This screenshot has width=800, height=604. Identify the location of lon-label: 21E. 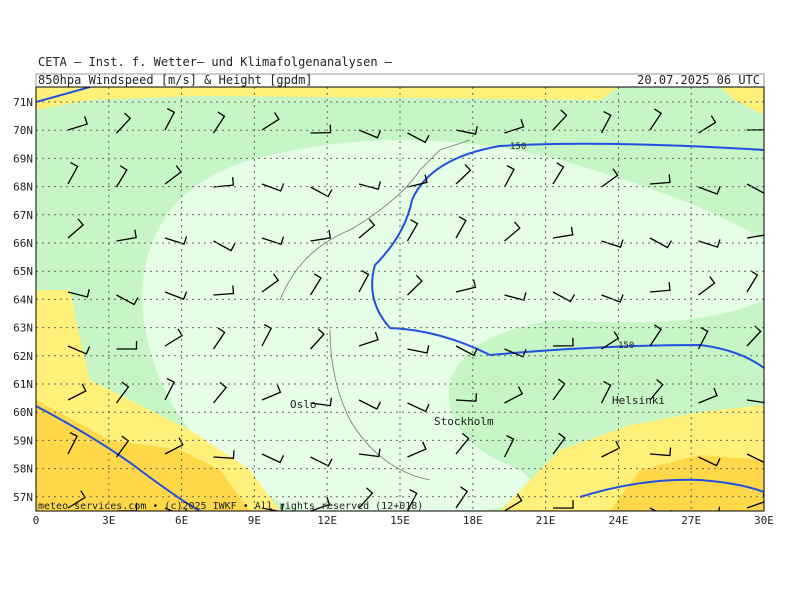
(546, 520).